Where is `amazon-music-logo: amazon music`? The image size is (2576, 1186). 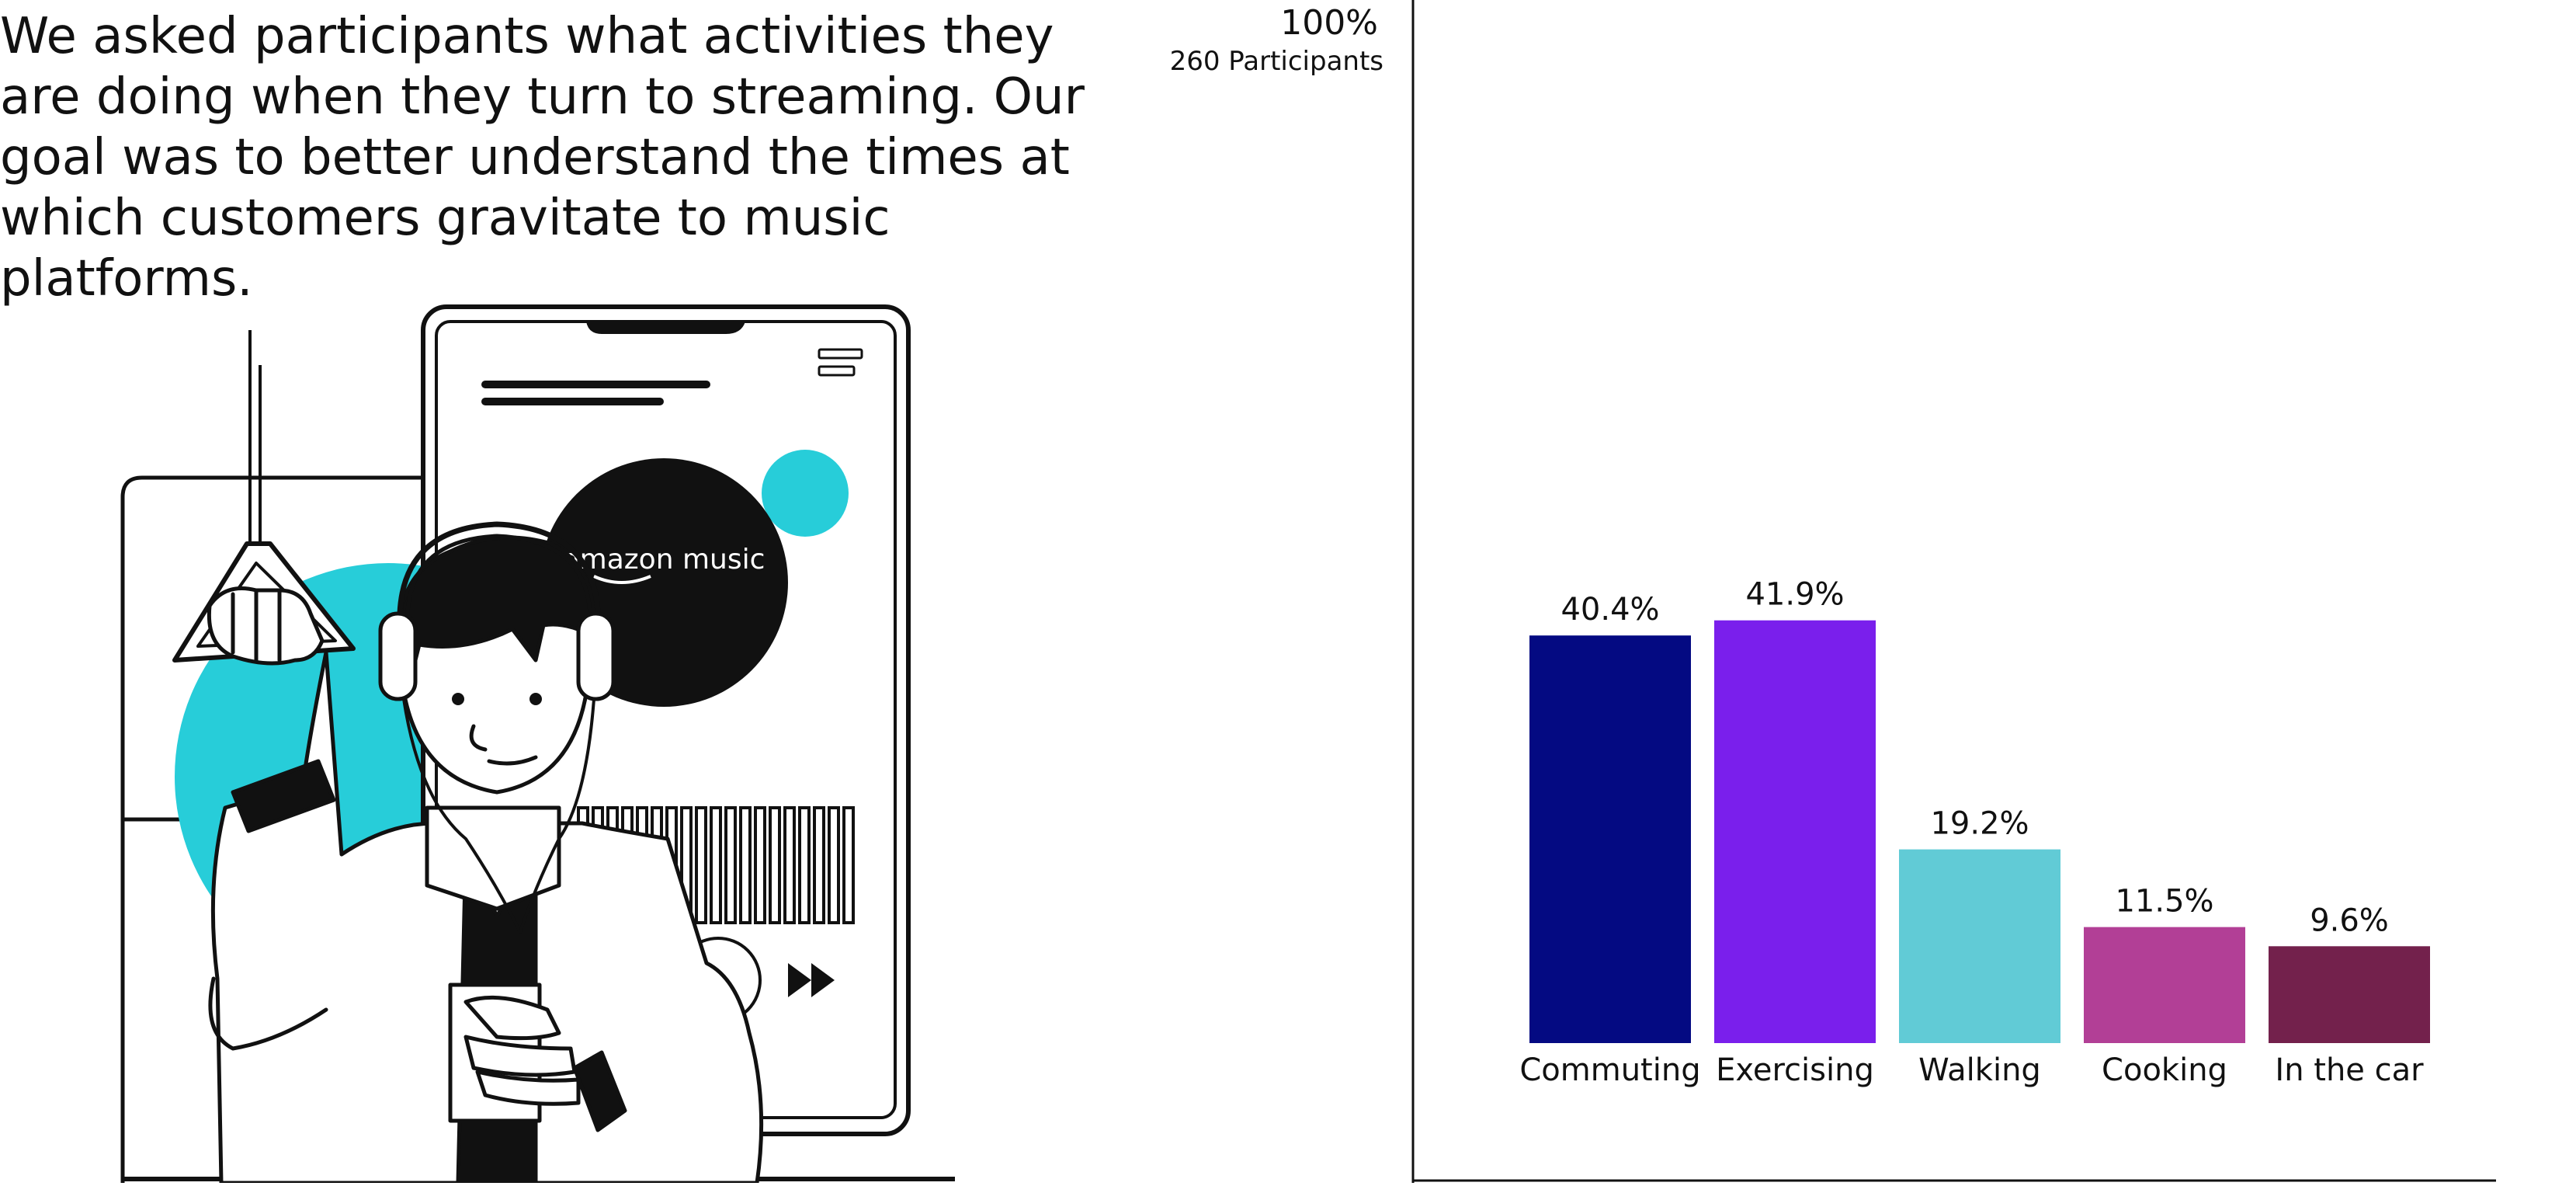
amazon-music-logo: amazon music is located at coordinates (664, 560).